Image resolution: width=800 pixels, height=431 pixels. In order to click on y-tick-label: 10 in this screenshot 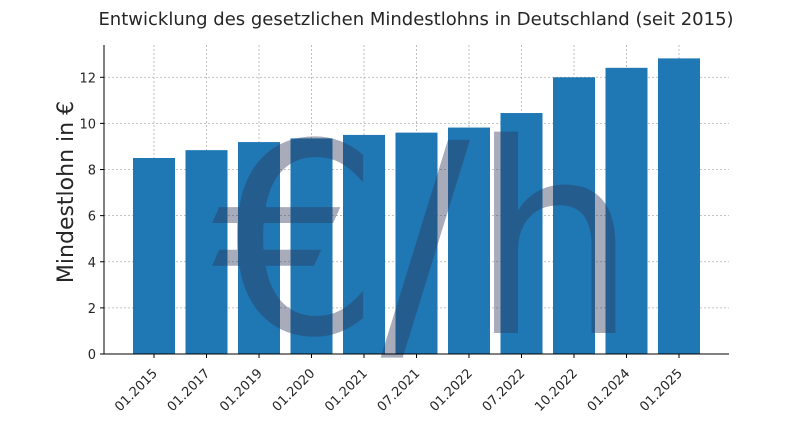, I will do `click(87, 124)`.